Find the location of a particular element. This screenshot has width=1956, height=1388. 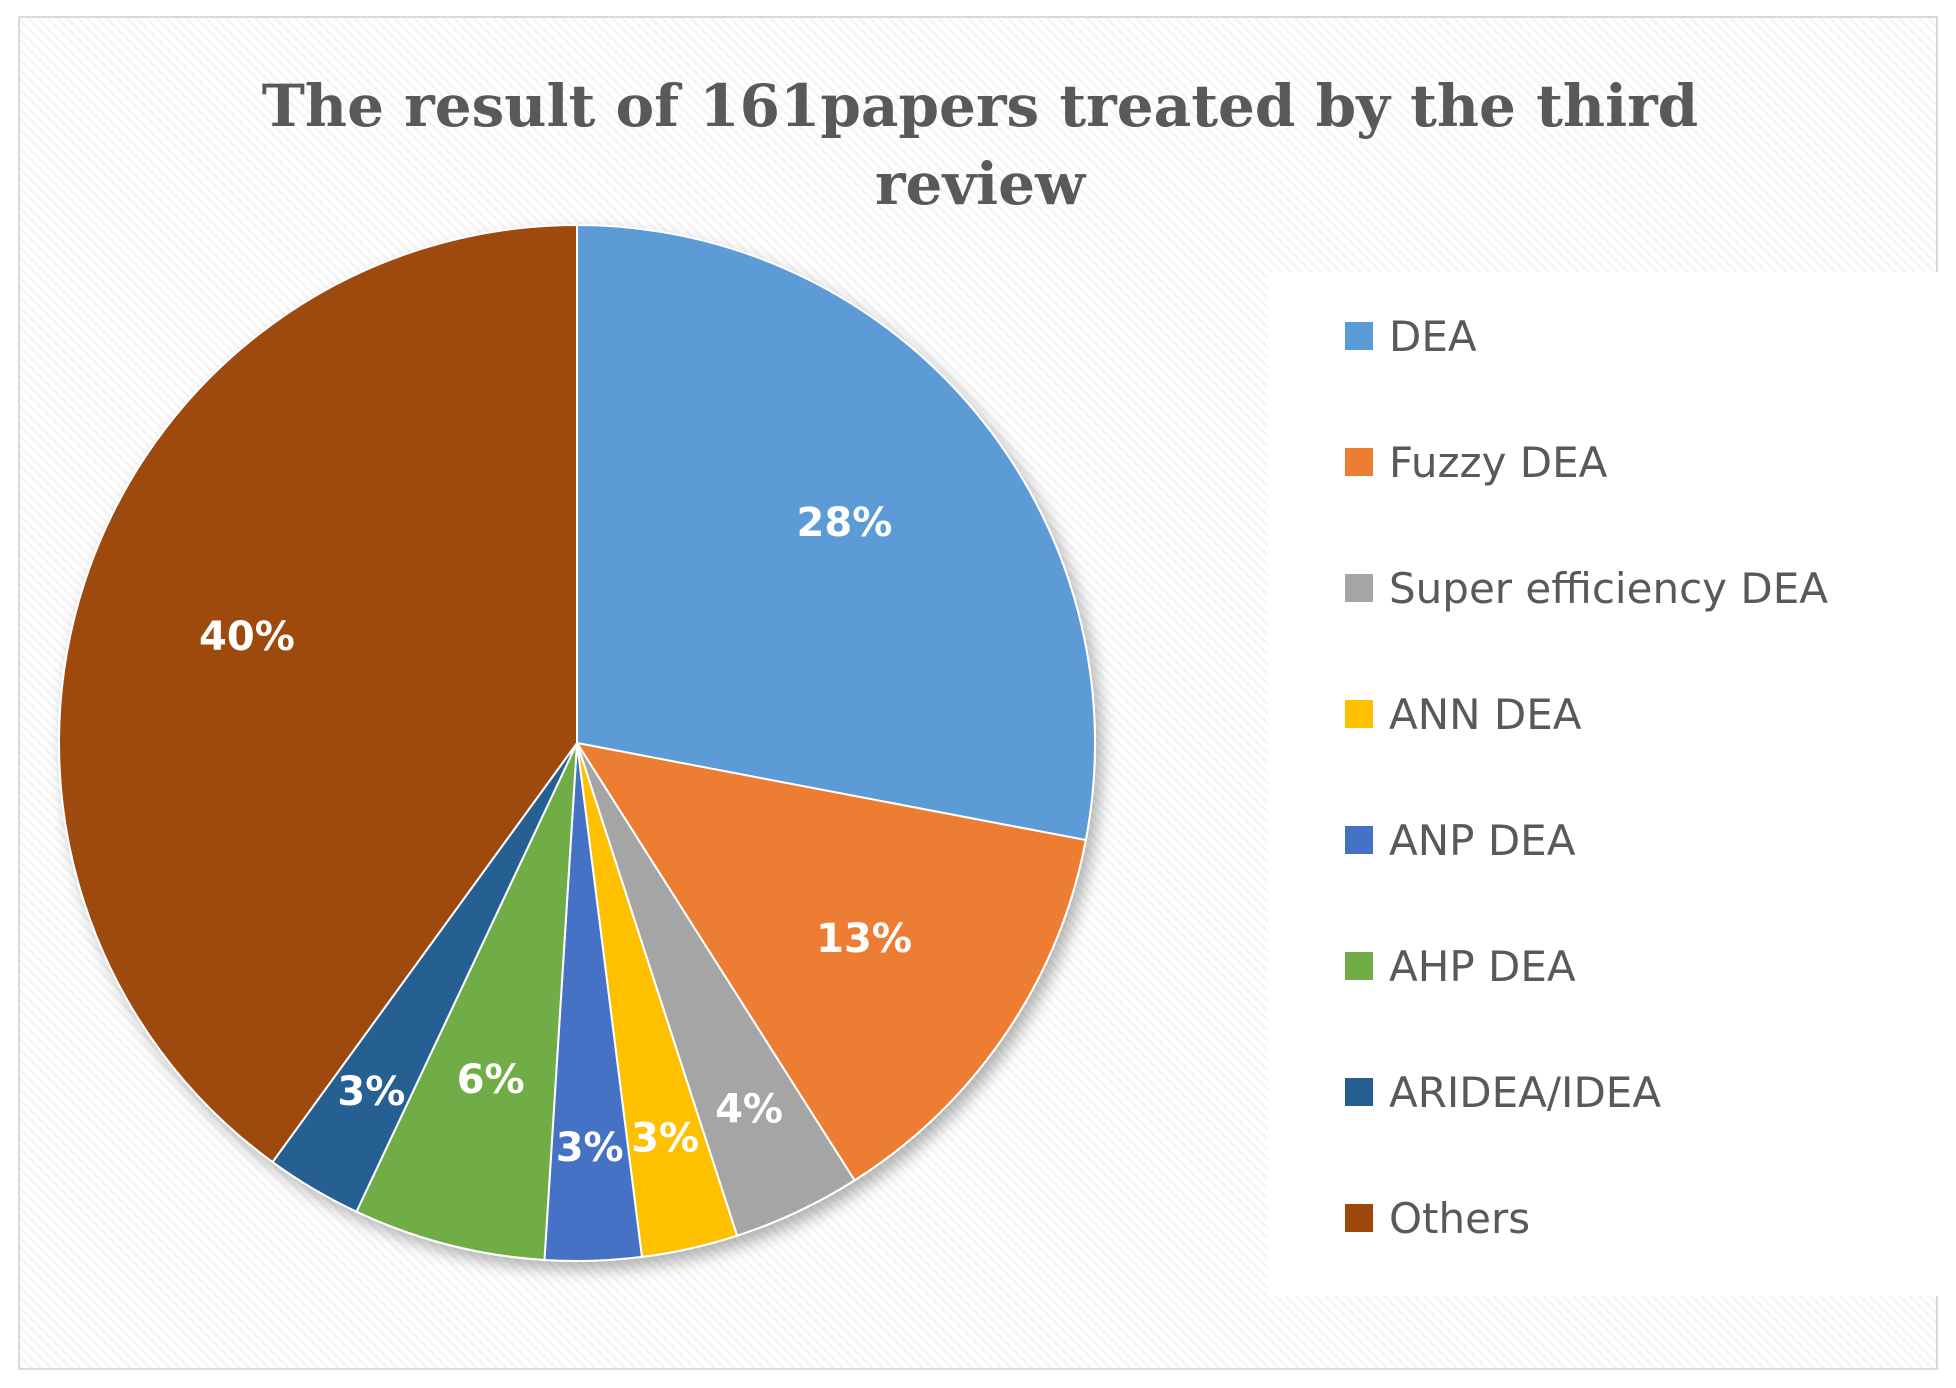

legend-label-5: AHP DEA is located at coordinates (1482, 966).